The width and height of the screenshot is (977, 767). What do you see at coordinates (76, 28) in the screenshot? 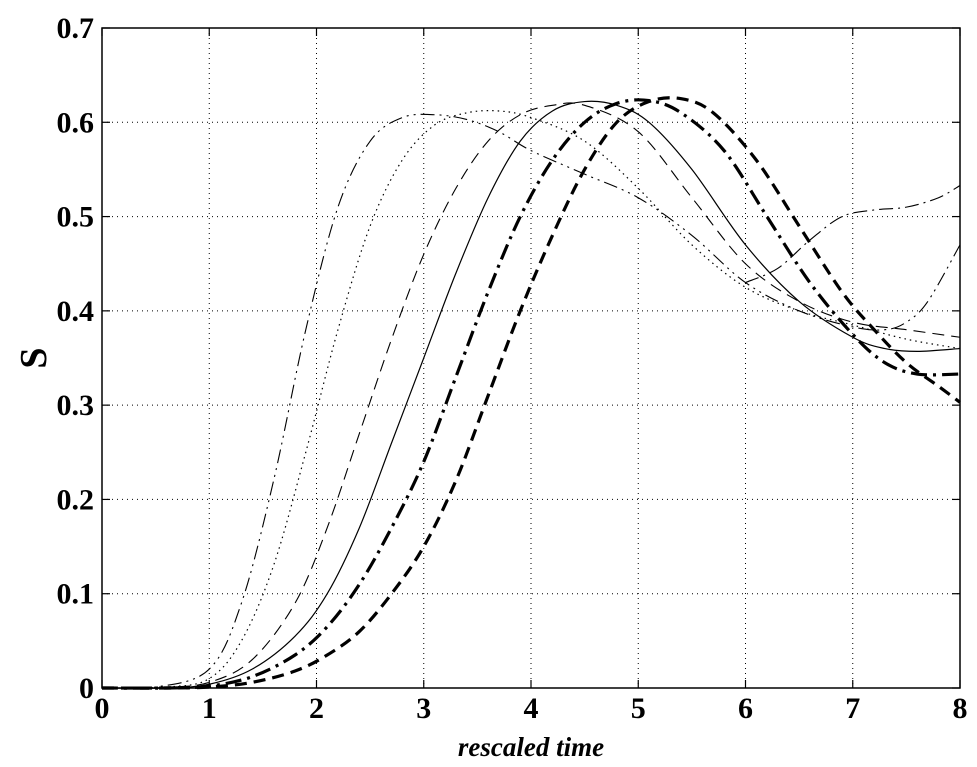
I see `y-tick-label: 0.7` at bounding box center [76, 28].